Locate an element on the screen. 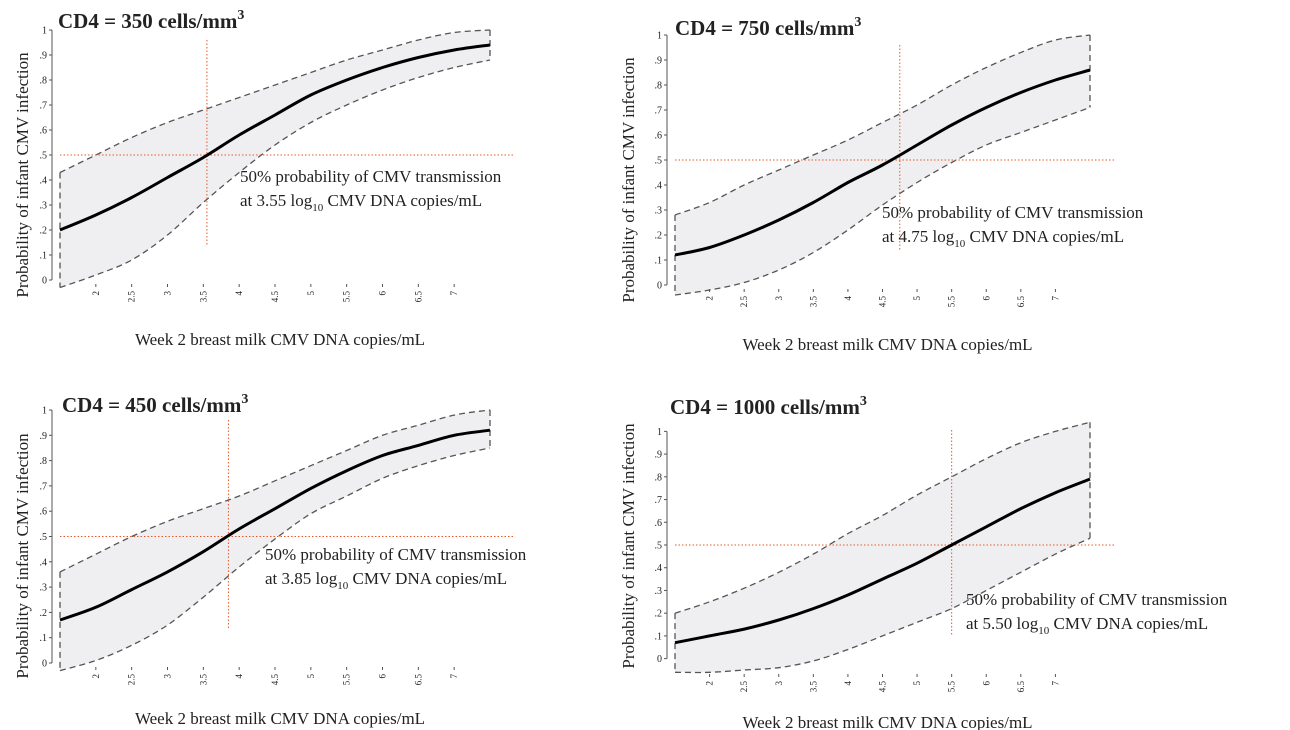 The height and width of the screenshot is (730, 1290). annotation-line-2: at 3.55 log10 CMV DNA copies/mL is located at coordinates (361, 202).